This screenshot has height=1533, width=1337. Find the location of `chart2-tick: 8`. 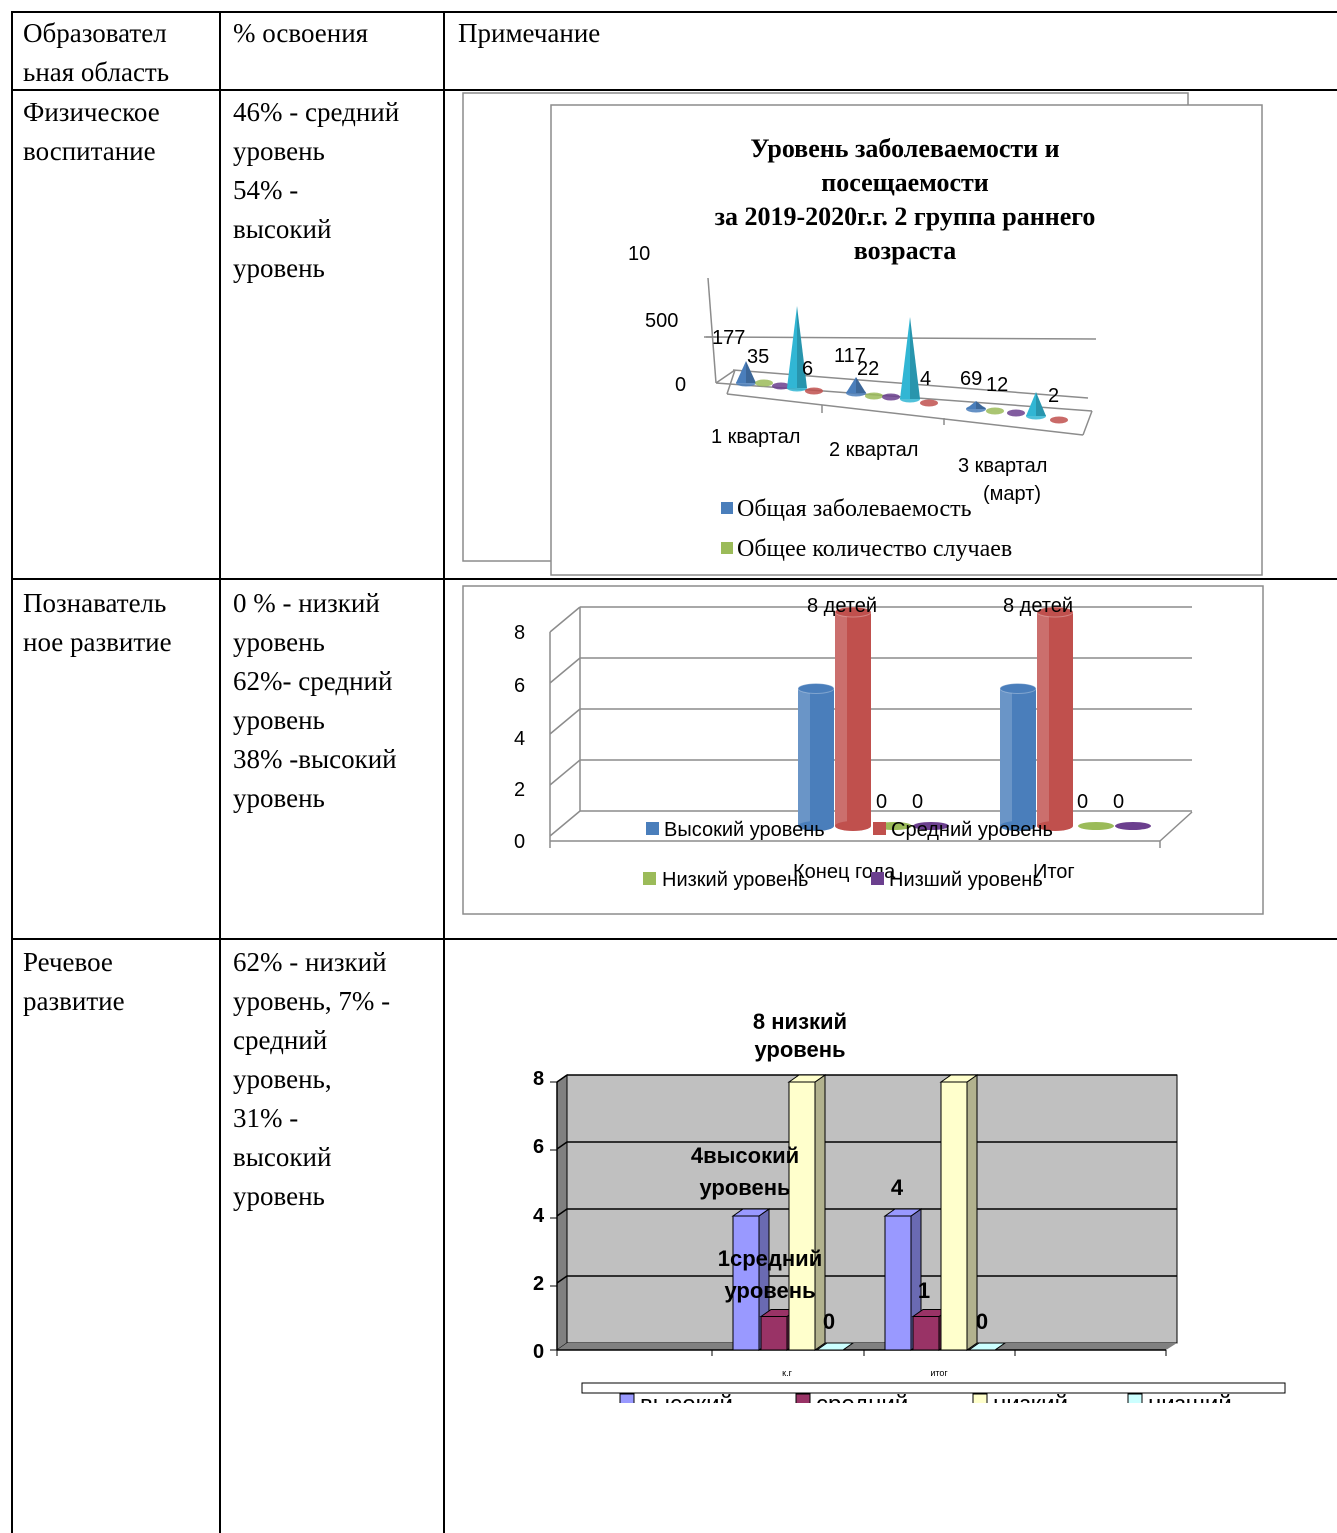

chart2-tick: 8 is located at coordinates (519, 633).